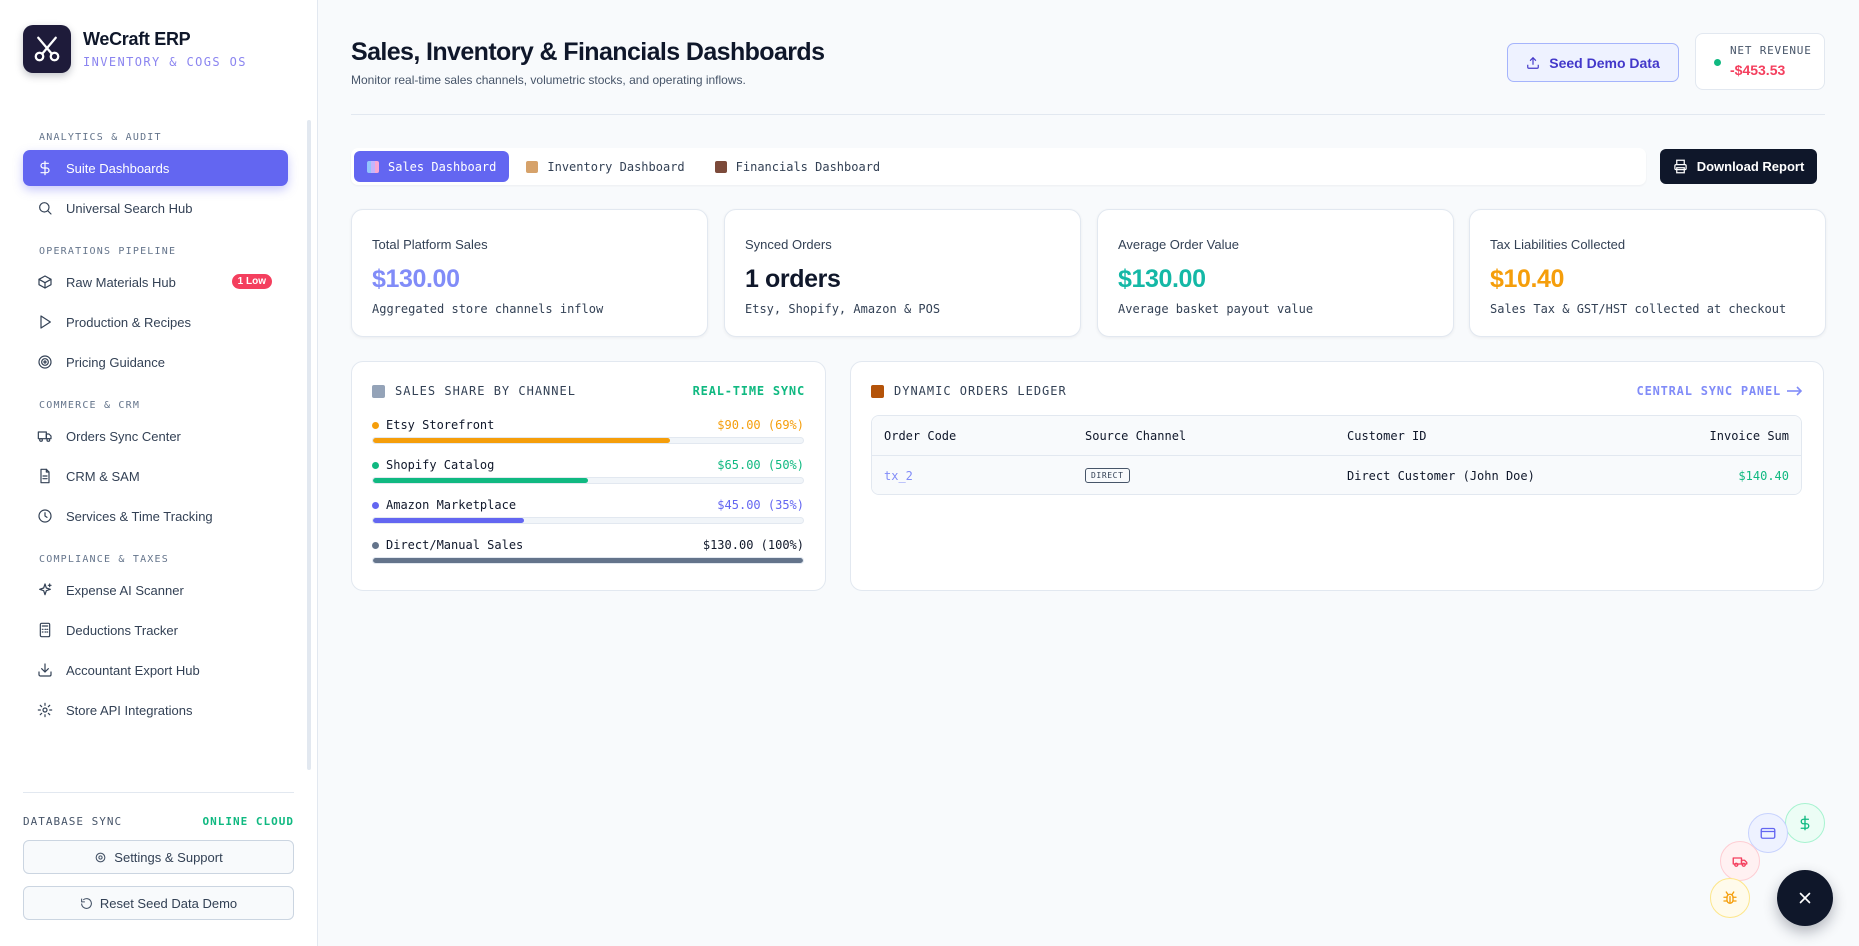  What do you see at coordinates (45, 362) in the screenshot?
I see `target-icon` at bounding box center [45, 362].